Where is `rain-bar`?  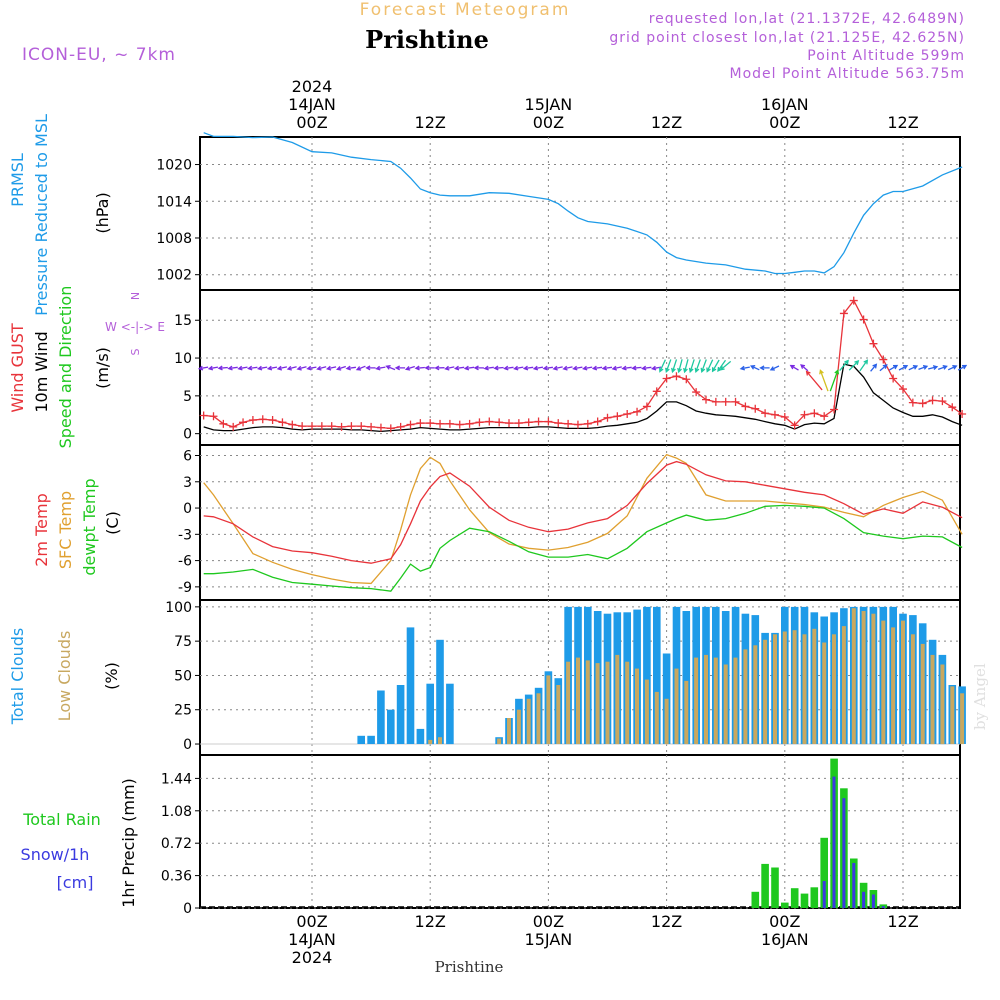
rain-bar is located at coordinates (794, 898).